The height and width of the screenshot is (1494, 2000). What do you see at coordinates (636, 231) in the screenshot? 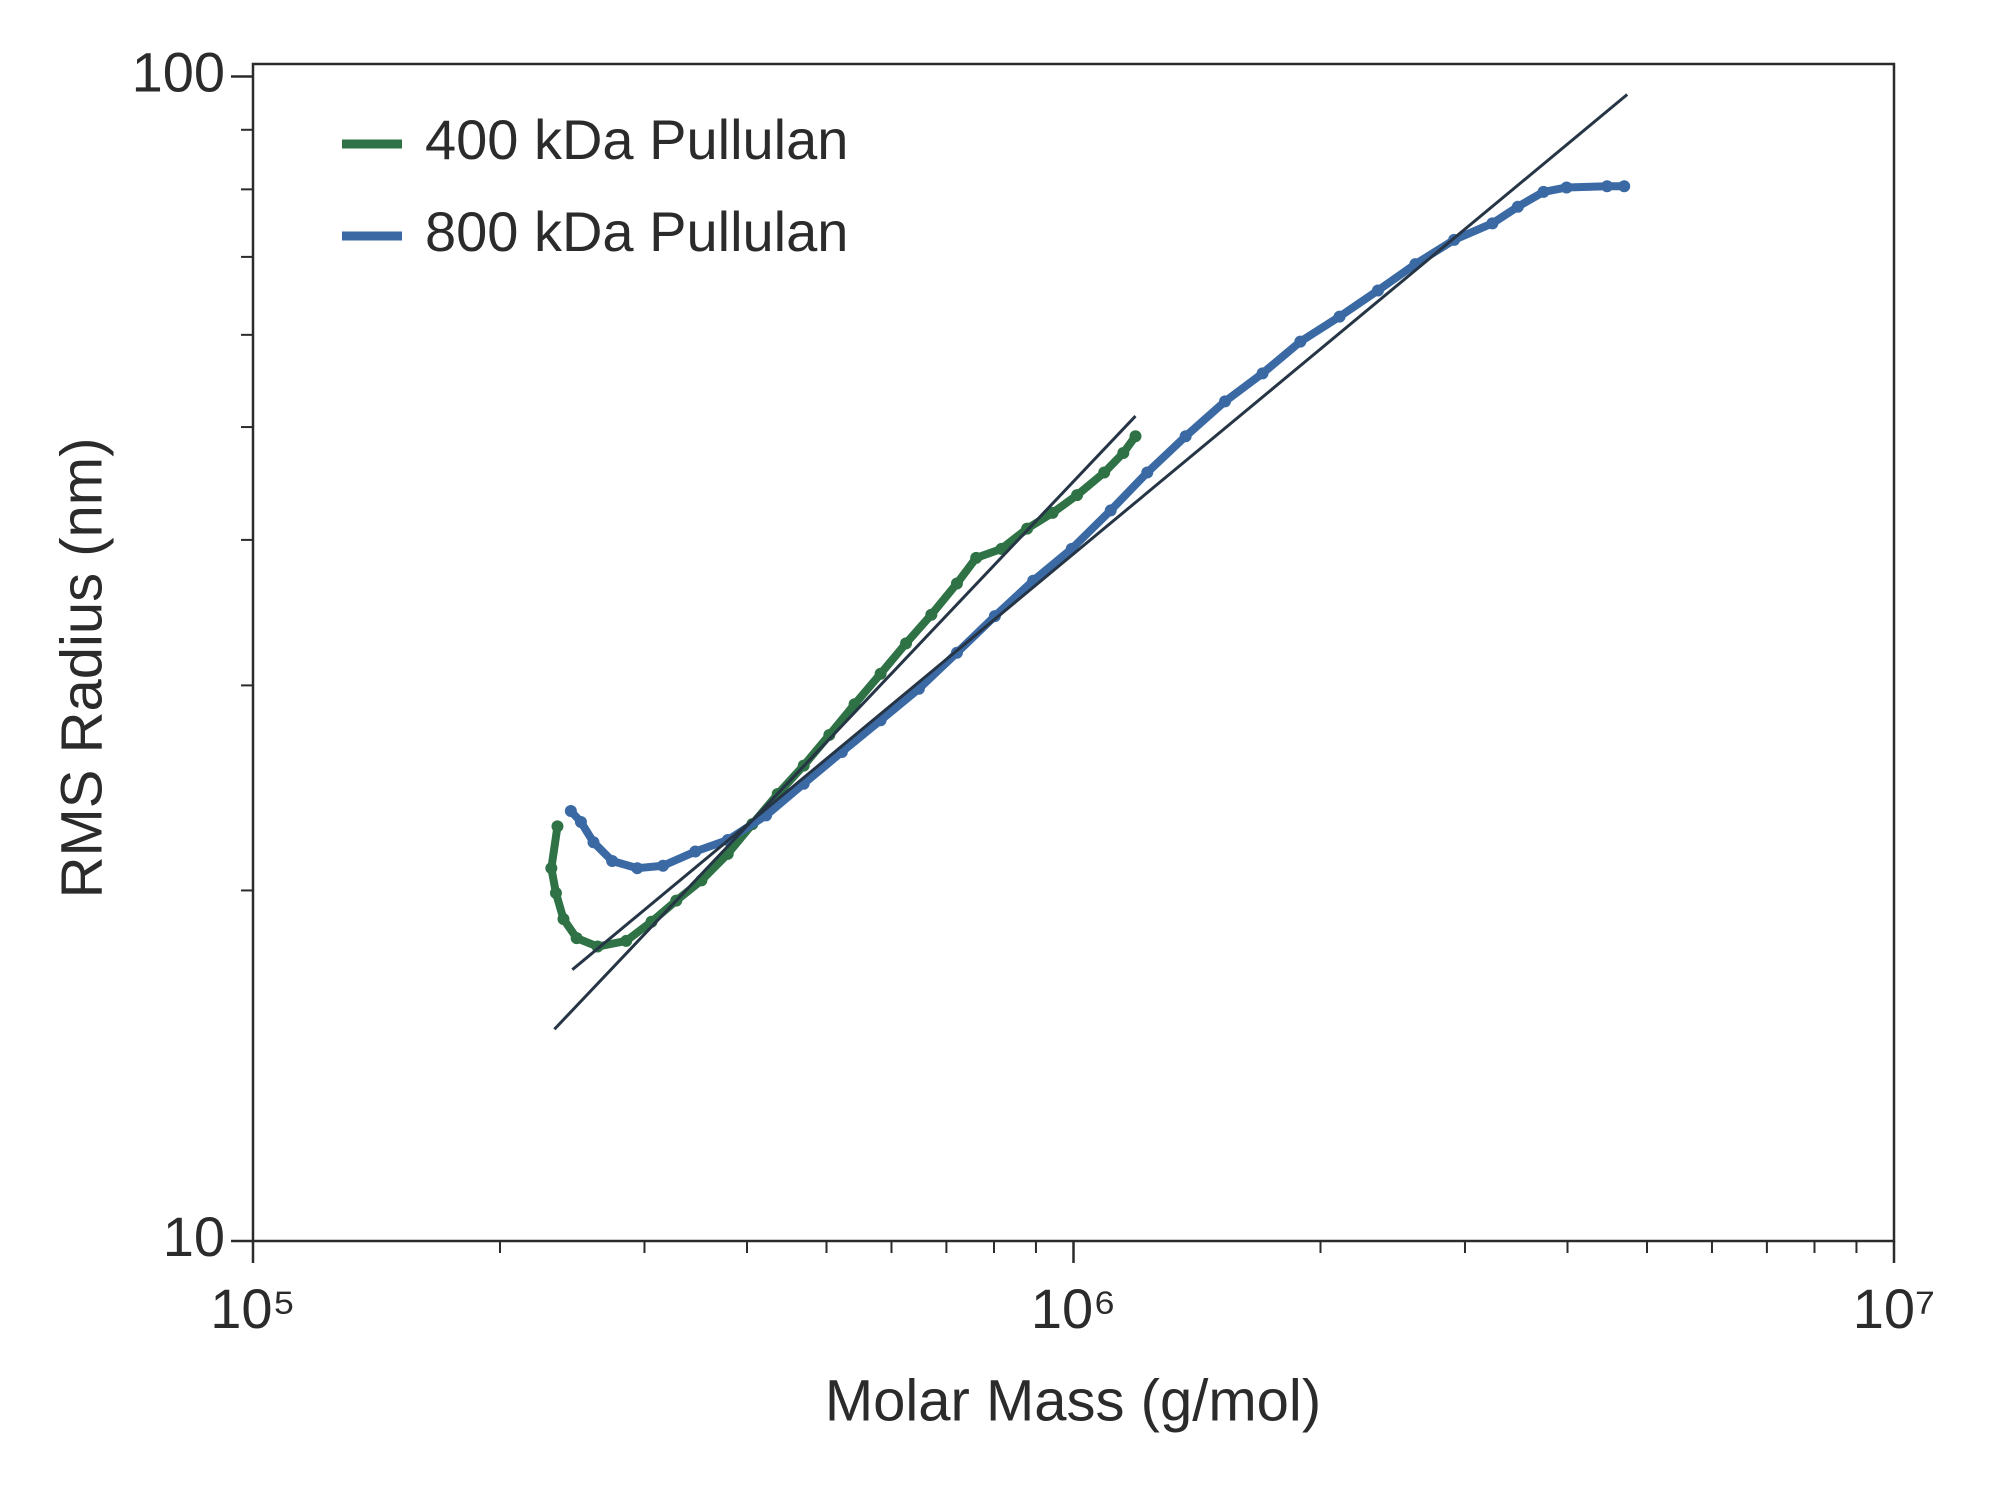
I see `legend-label: 800 kDa Pullulan` at bounding box center [636, 231].